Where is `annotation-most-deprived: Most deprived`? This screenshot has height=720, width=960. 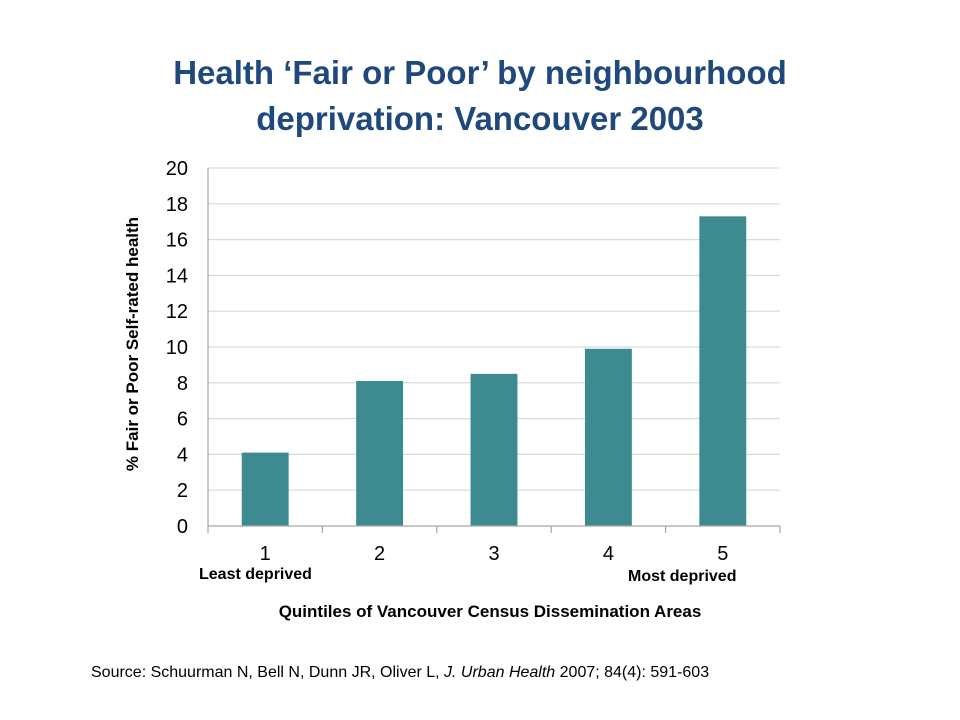
annotation-most-deprived: Most deprived is located at coordinates (682, 576).